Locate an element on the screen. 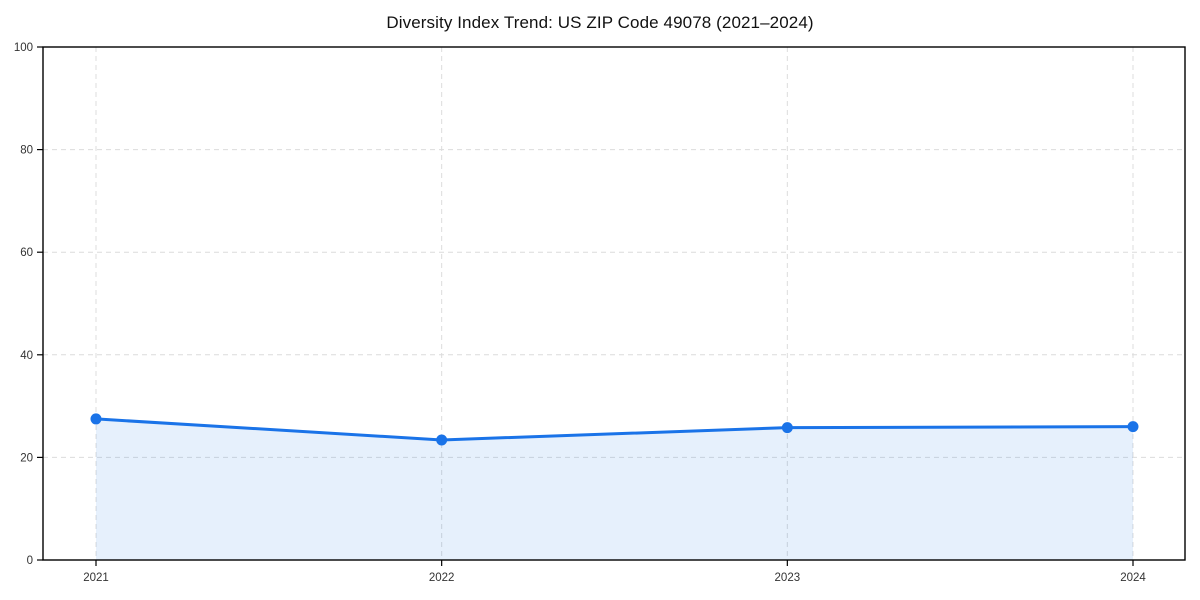 The width and height of the screenshot is (1200, 600). data-point-2023 is located at coordinates (787, 428).